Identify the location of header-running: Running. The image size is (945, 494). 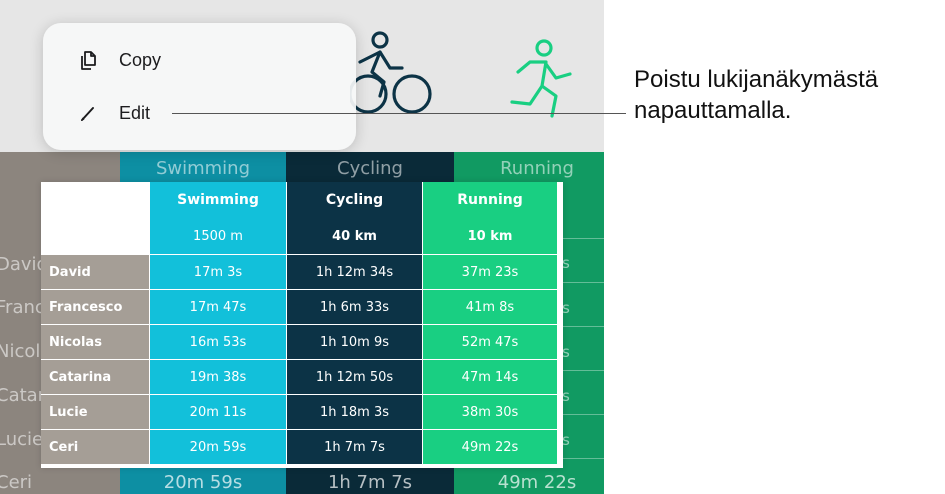
(490, 200).